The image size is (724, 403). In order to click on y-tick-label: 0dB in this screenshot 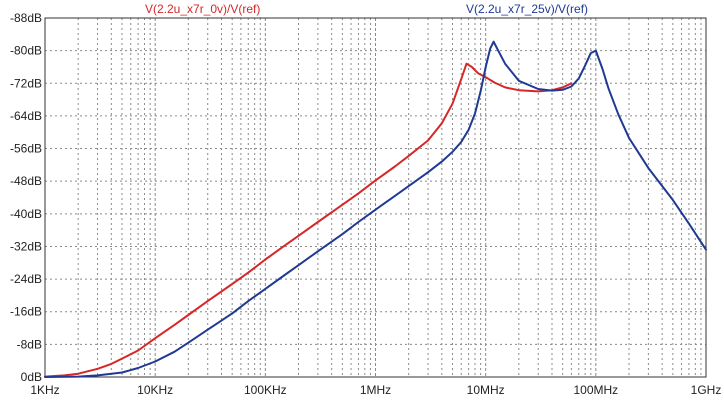, I will do `click(31, 377)`.